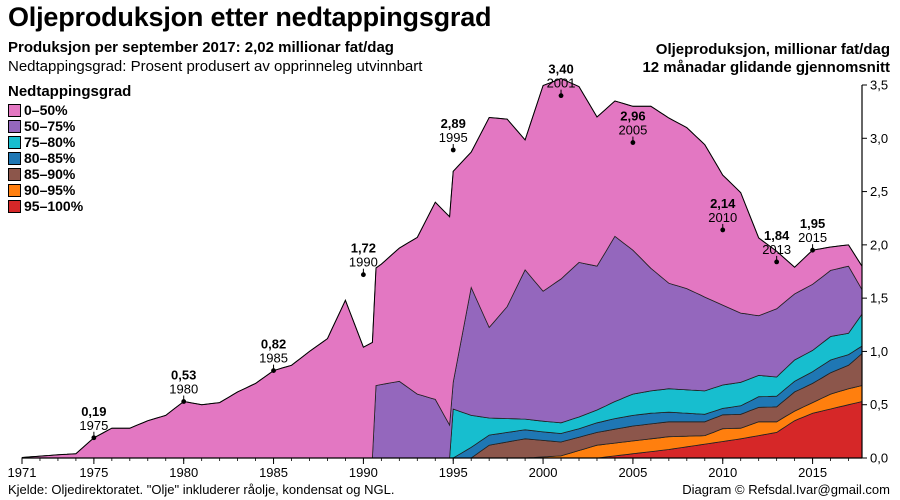  Describe the element at coordinates (722, 217) in the screenshot. I see `annotation-year: 2010` at that location.